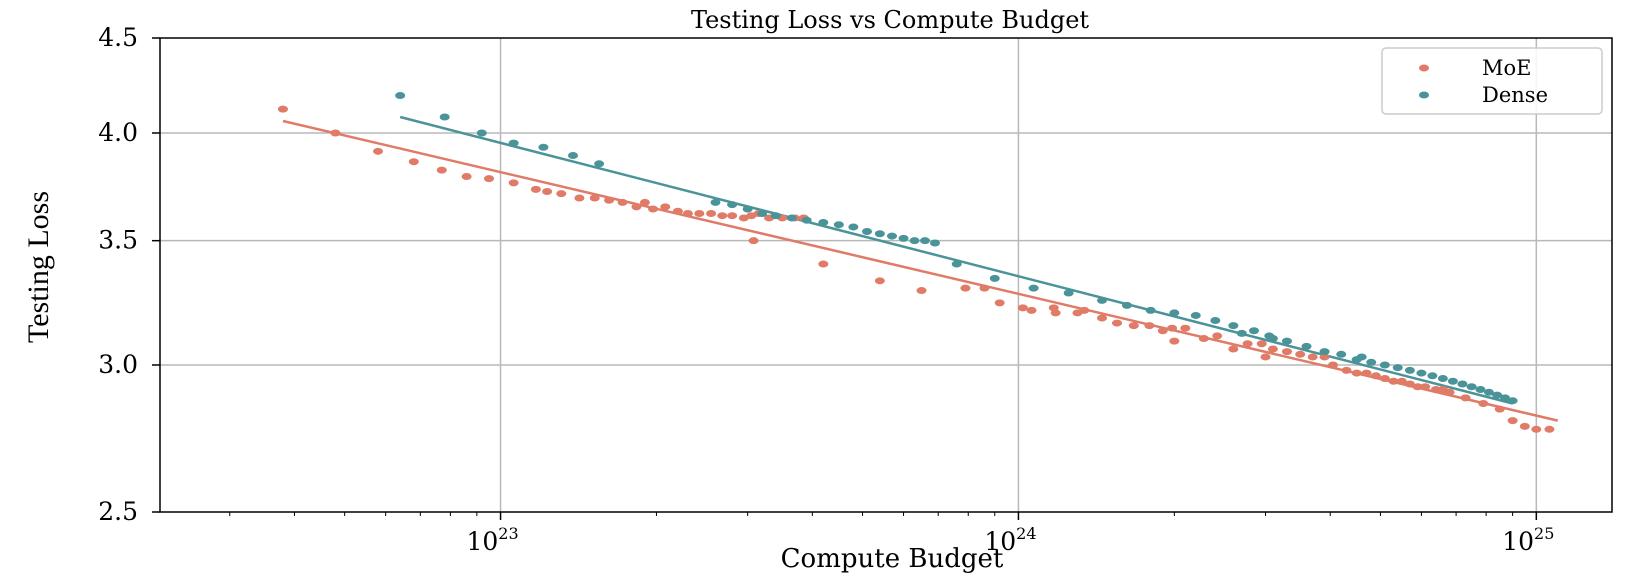 The image size is (1643, 582). Describe the element at coordinates (1424, 95) in the screenshot. I see `legend-marker-dense` at that location.